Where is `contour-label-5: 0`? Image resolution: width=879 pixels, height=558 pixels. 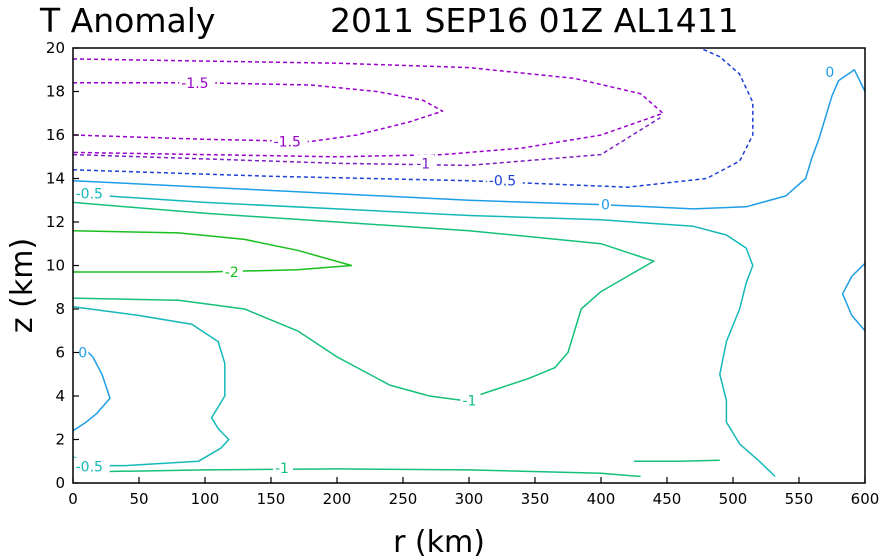
contour-label-5: 0 is located at coordinates (605, 206).